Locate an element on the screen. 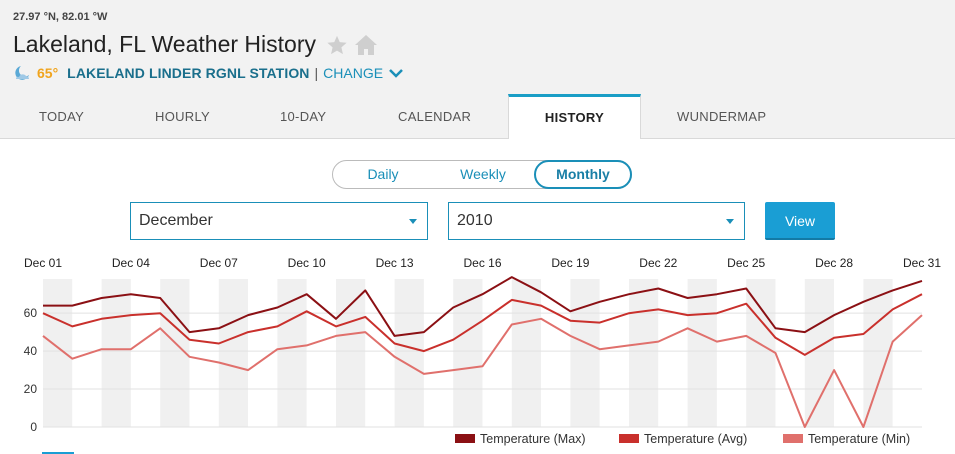 This screenshot has height=454, width=955. star-icon is located at coordinates (337, 45).